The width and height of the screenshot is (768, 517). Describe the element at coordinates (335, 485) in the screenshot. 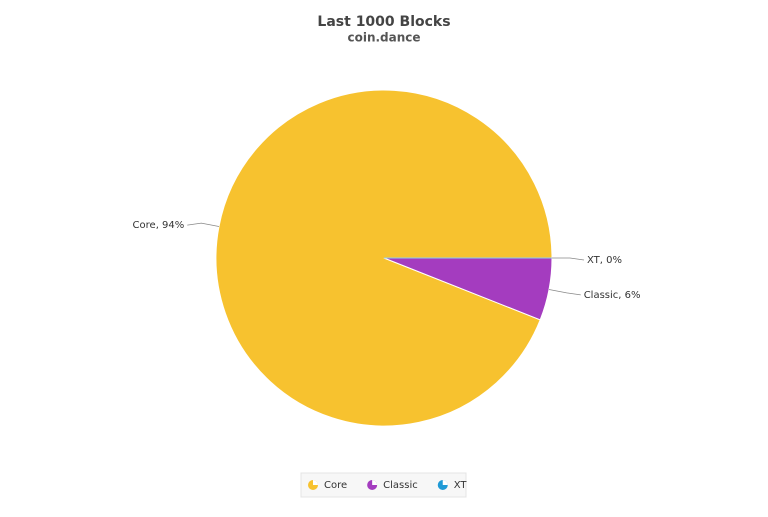

I see `legend-label: Core` at that location.